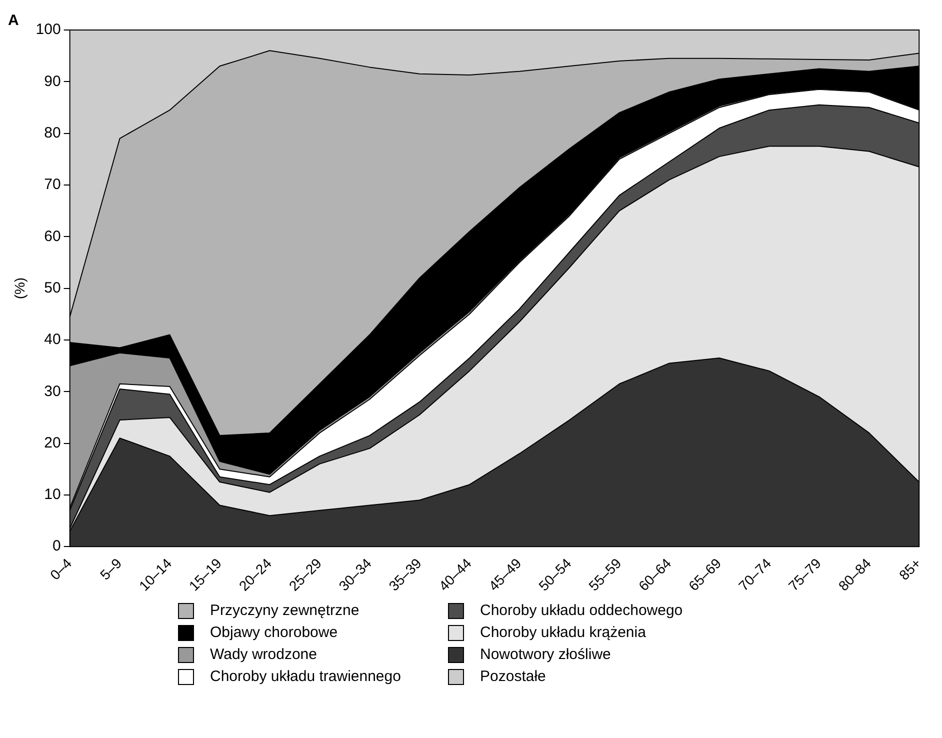 The width and height of the screenshot is (942, 738). What do you see at coordinates (305, 676) in the screenshot?
I see `legend-label: Choroby układu trawiennego` at bounding box center [305, 676].